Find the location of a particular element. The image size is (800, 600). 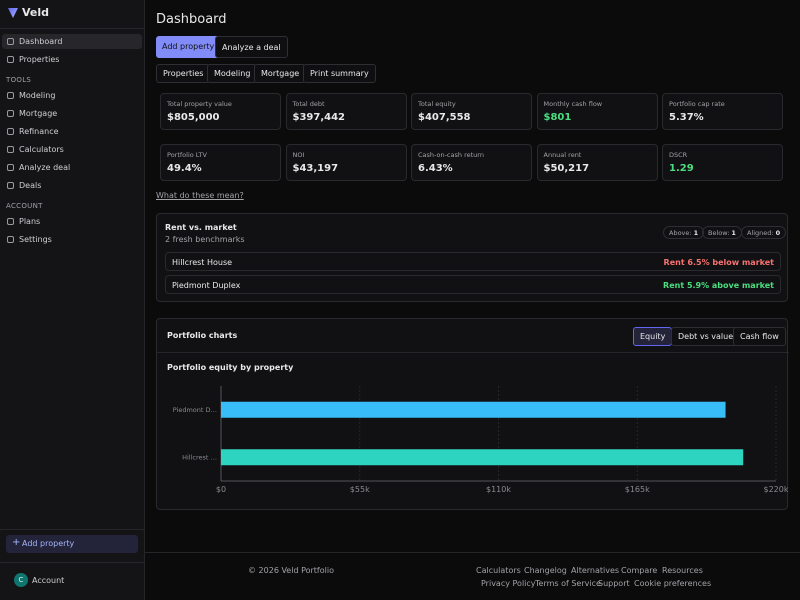

nav-item: Modeling is located at coordinates (37, 95).